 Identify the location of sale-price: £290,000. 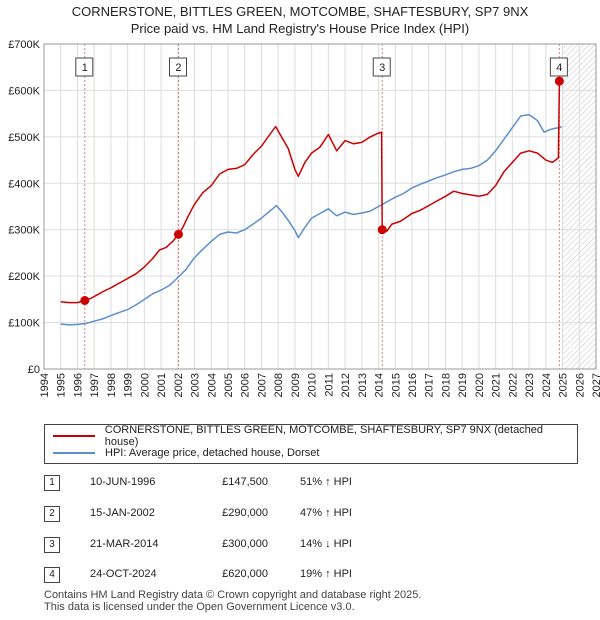
(245, 513).